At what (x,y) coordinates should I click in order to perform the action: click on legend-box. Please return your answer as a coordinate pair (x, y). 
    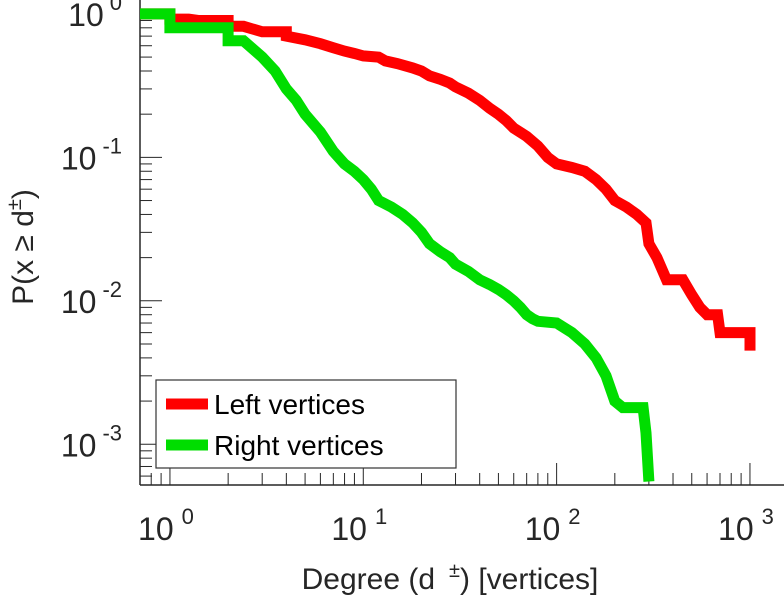
    Looking at the image, I should click on (306, 424).